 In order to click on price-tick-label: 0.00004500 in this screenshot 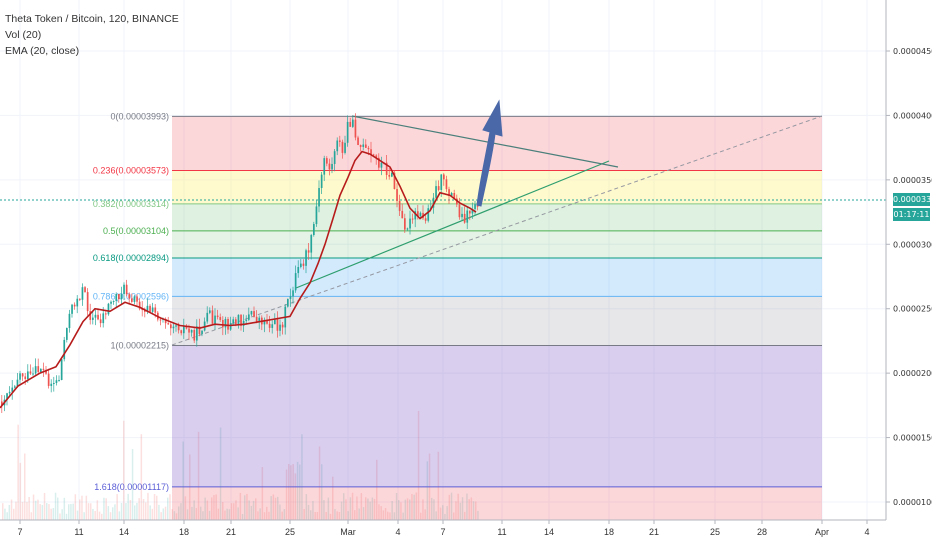, I will do `click(912, 51)`.